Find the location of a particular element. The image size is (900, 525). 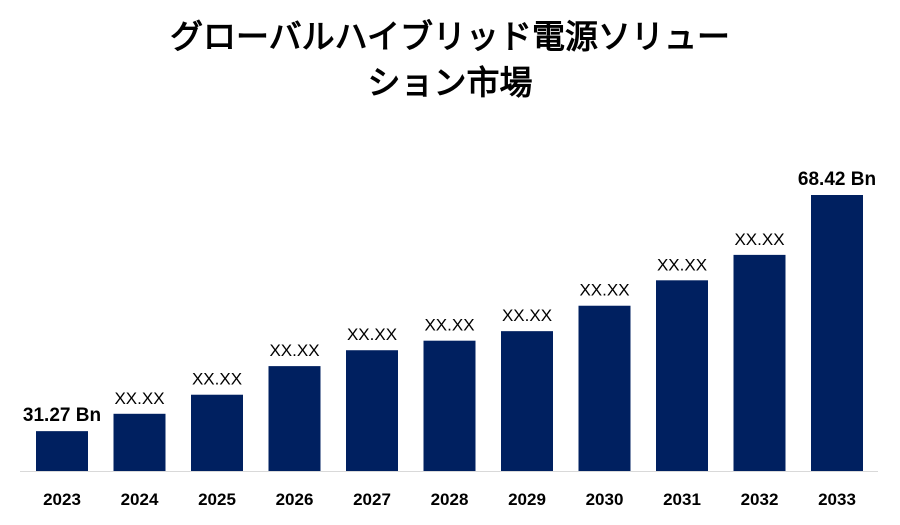

data-label-2029: XX.XX is located at coordinates (527, 315).